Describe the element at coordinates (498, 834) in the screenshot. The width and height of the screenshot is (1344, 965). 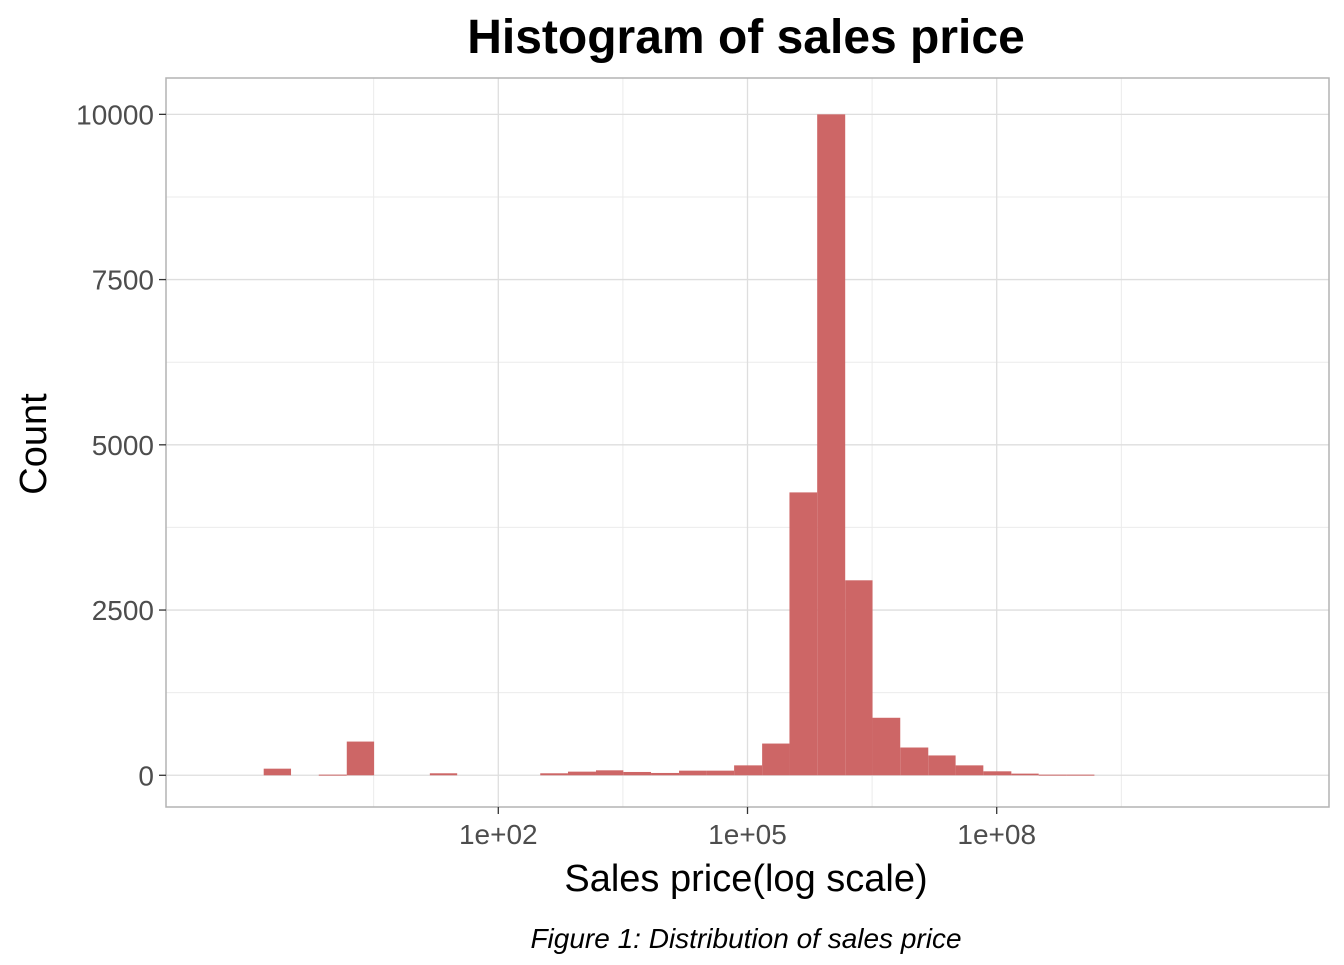
I see `x-tick-label: 1e+02` at that location.